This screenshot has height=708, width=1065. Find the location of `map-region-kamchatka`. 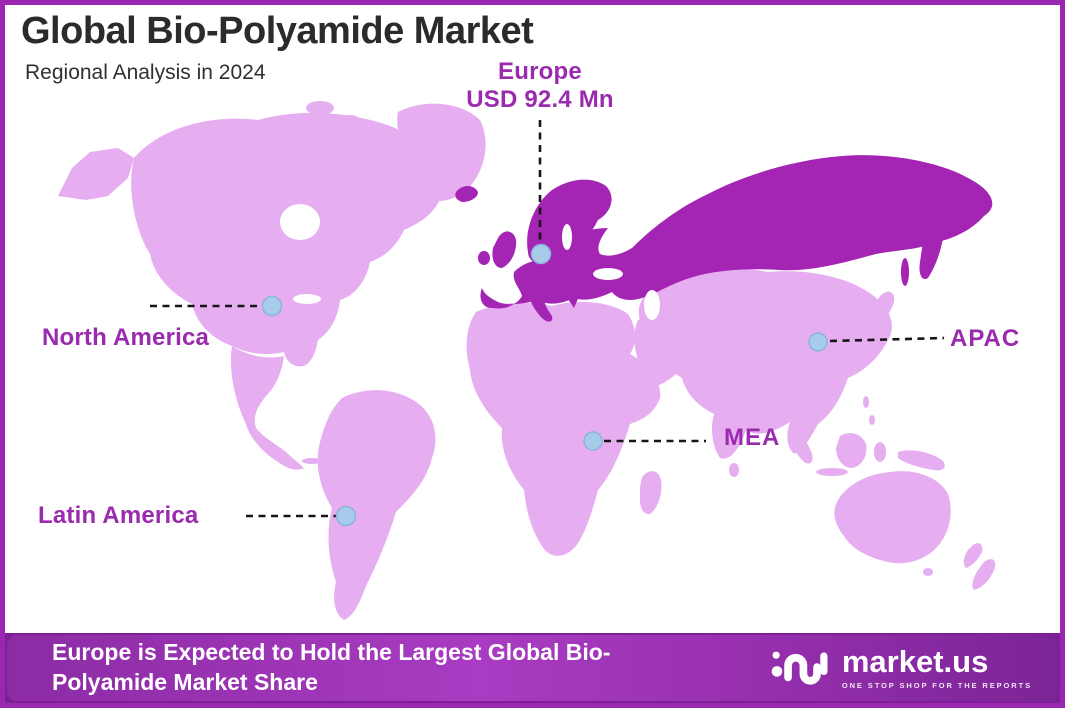

map-region-kamchatka is located at coordinates (931, 249).